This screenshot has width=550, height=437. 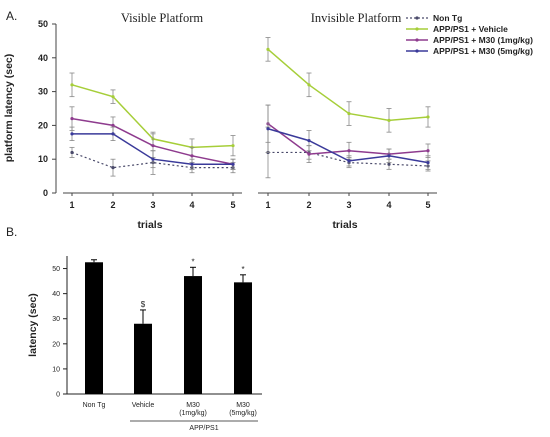 I want to click on panel-b-ytick-label: 40, so click(x=56, y=294).